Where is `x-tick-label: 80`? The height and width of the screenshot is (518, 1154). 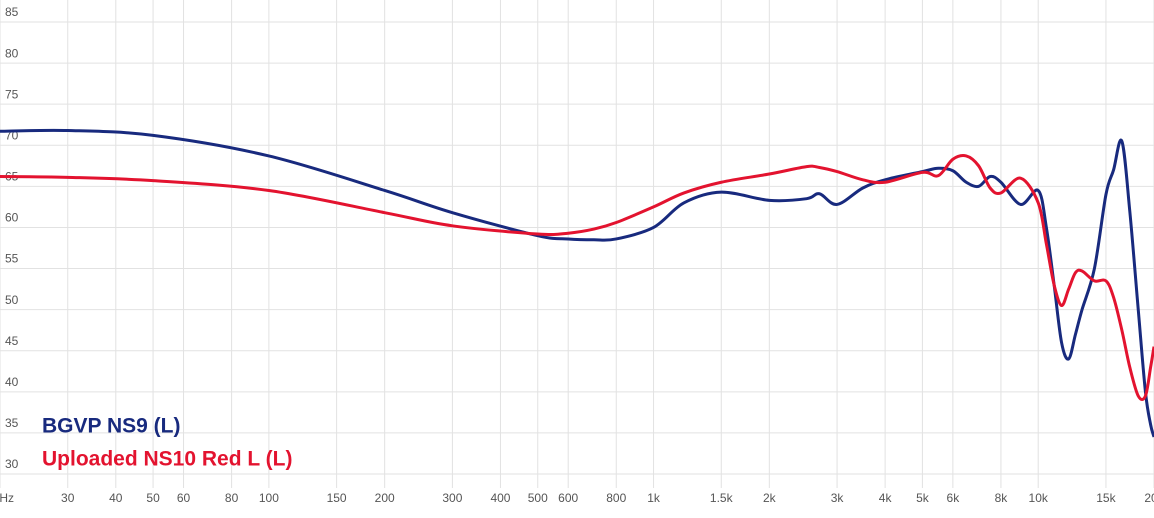
x-tick-label: 80 is located at coordinates (232, 498).